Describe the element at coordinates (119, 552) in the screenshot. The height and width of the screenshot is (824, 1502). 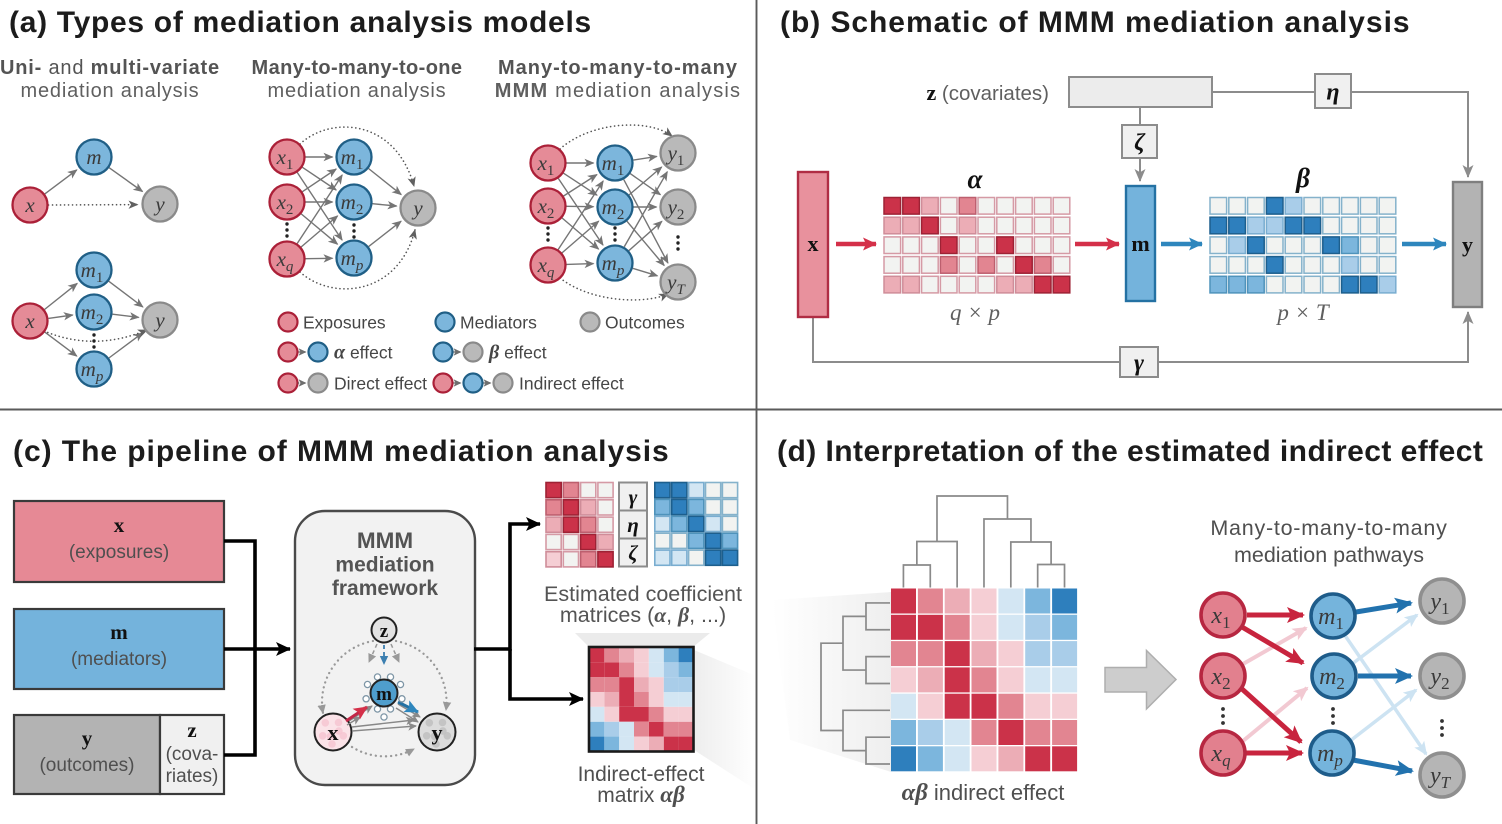
I see `svg-text: (exposures)` at that location.